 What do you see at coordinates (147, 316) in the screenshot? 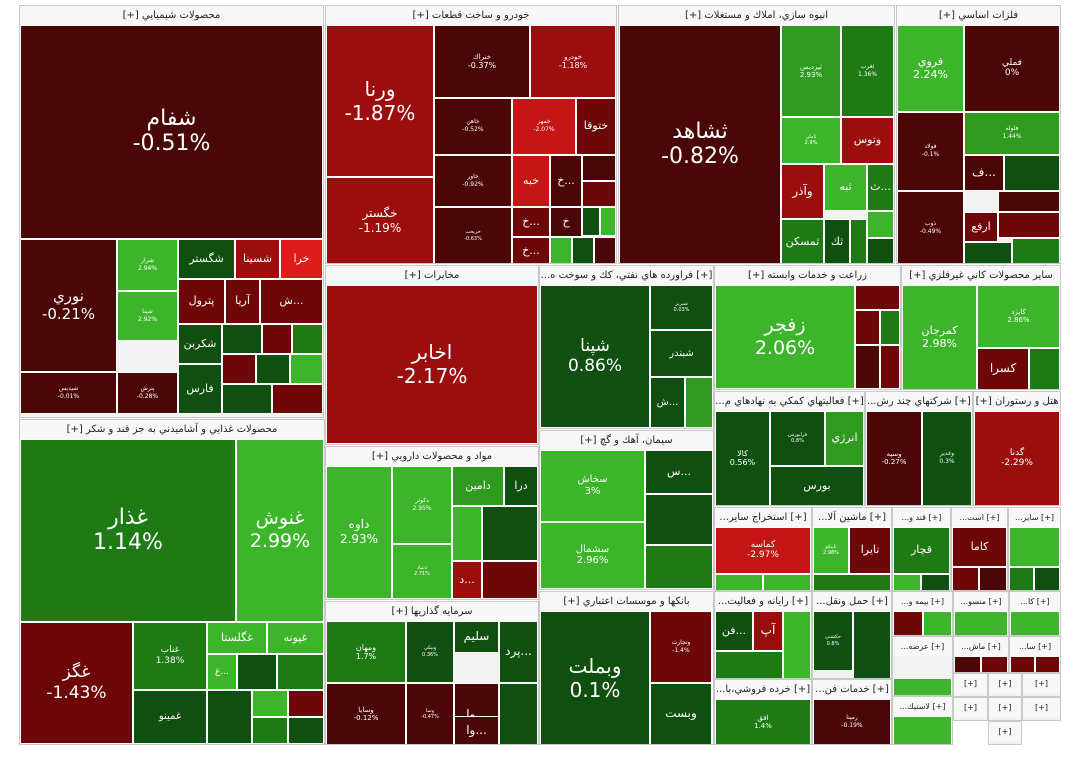
I see `stock-tile: شپنا 2.92%` at bounding box center [147, 316].